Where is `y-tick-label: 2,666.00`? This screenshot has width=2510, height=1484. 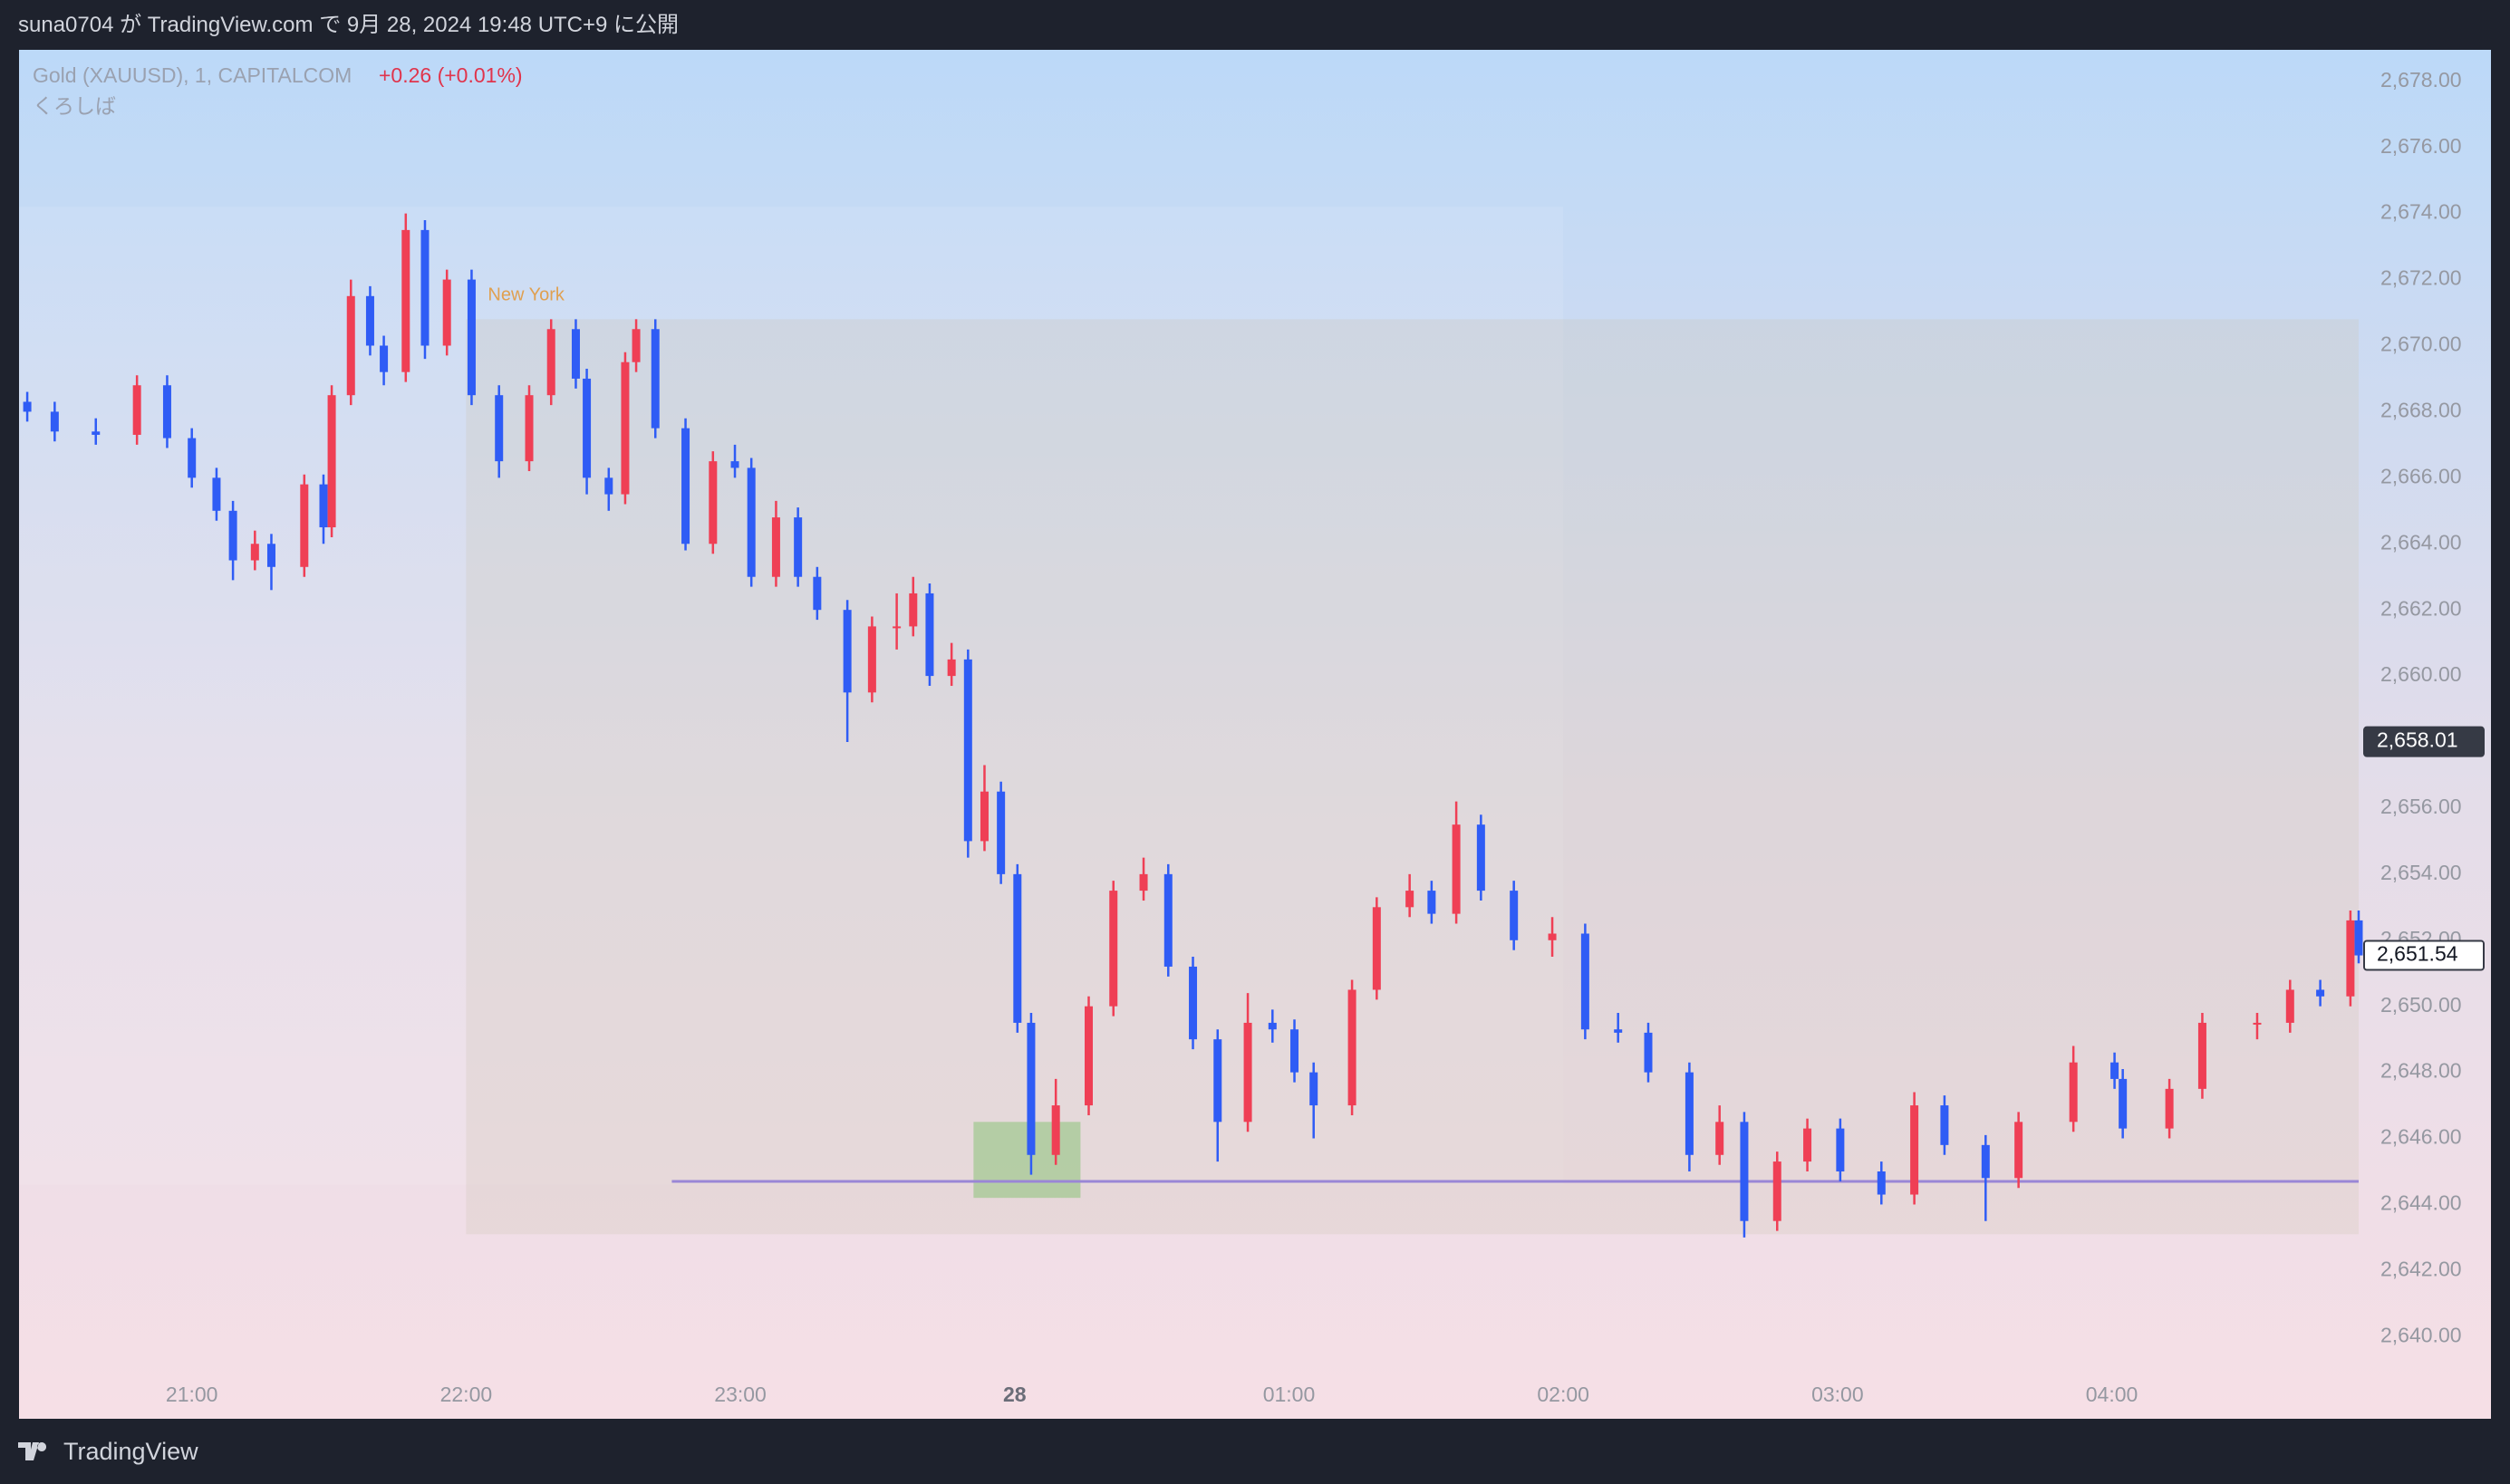
y-tick-label: 2,666.00 is located at coordinates (2421, 476).